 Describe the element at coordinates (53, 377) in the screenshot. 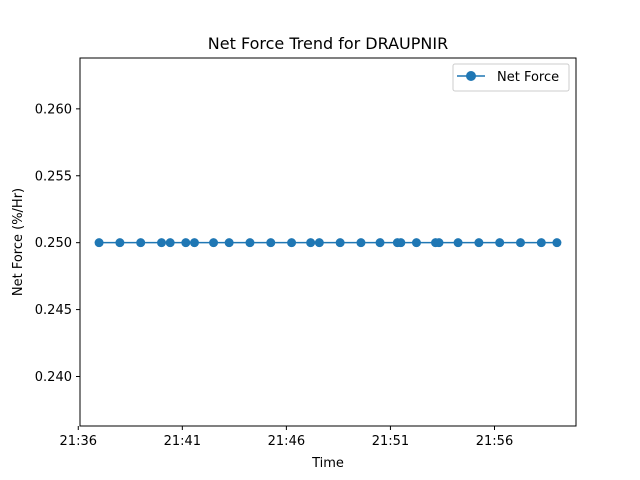

I see `y-tick-label: 0.240` at that location.